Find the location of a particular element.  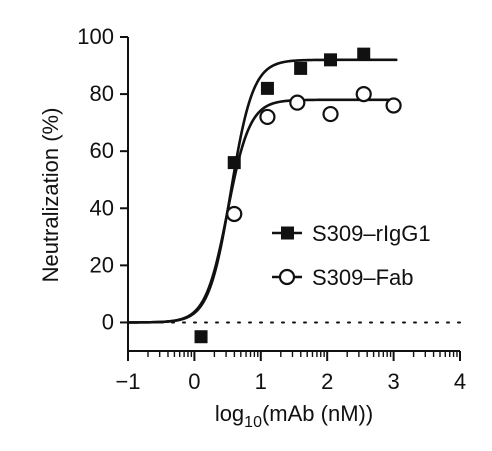

y-tick-label: 100 is located at coordinates (95, 36).